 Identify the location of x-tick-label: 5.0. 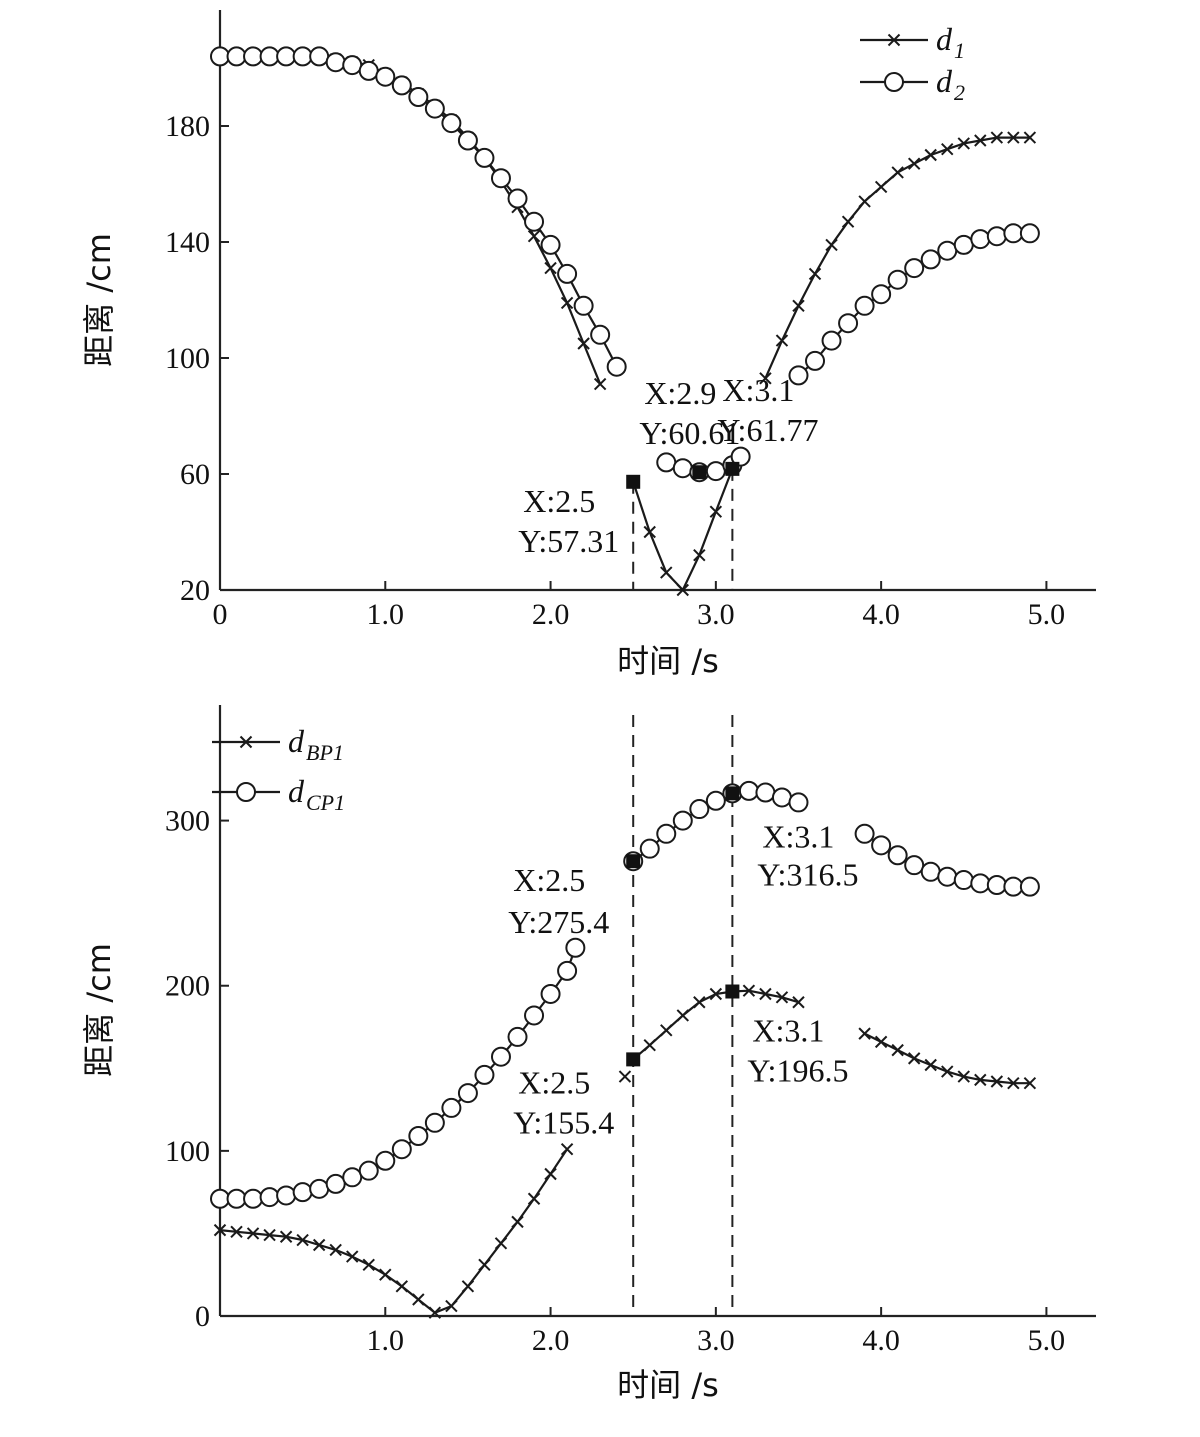
(1047, 1340).